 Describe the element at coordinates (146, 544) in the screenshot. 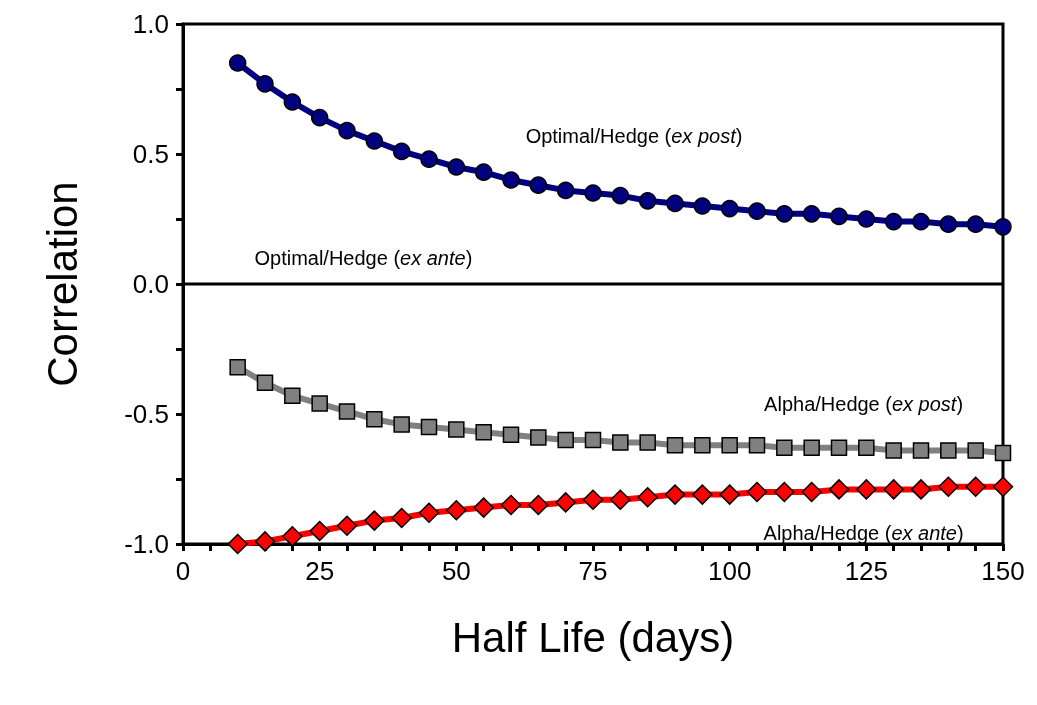

I see `y-tick-label: -1.0` at that location.